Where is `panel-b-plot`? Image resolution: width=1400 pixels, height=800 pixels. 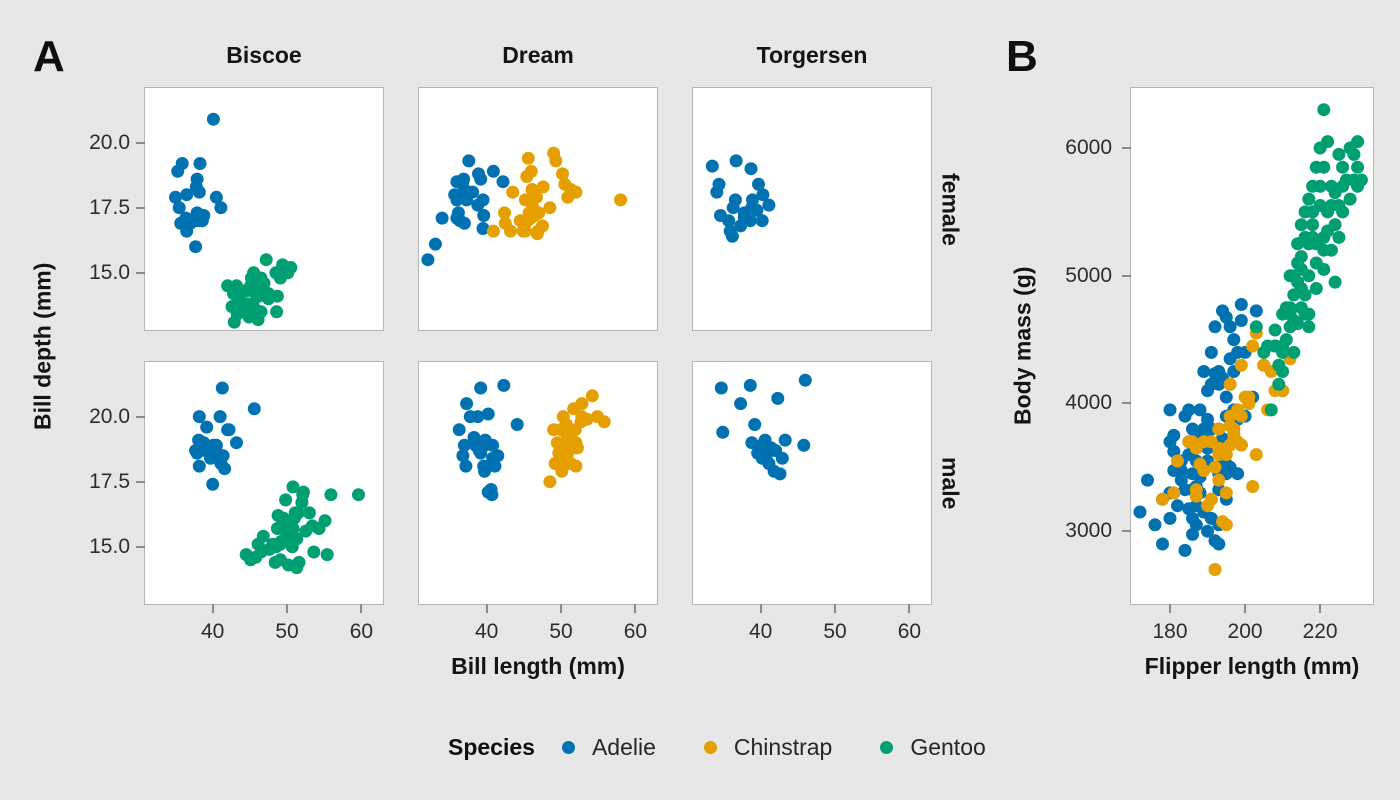 panel-b-plot is located at coordinates (1250, 339).